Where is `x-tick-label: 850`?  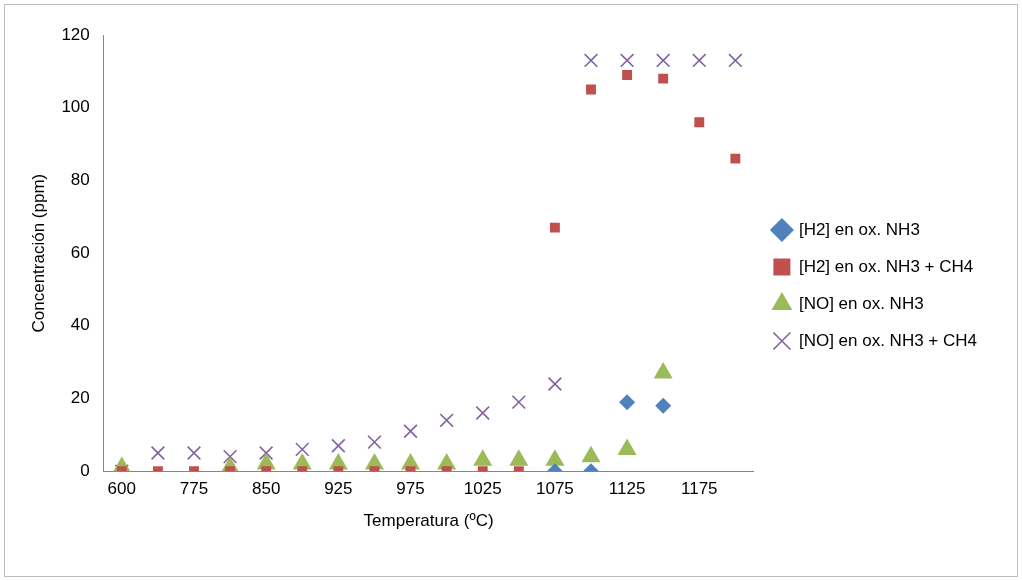
x-tick-label: 850 is located at coordinates (266, 489).